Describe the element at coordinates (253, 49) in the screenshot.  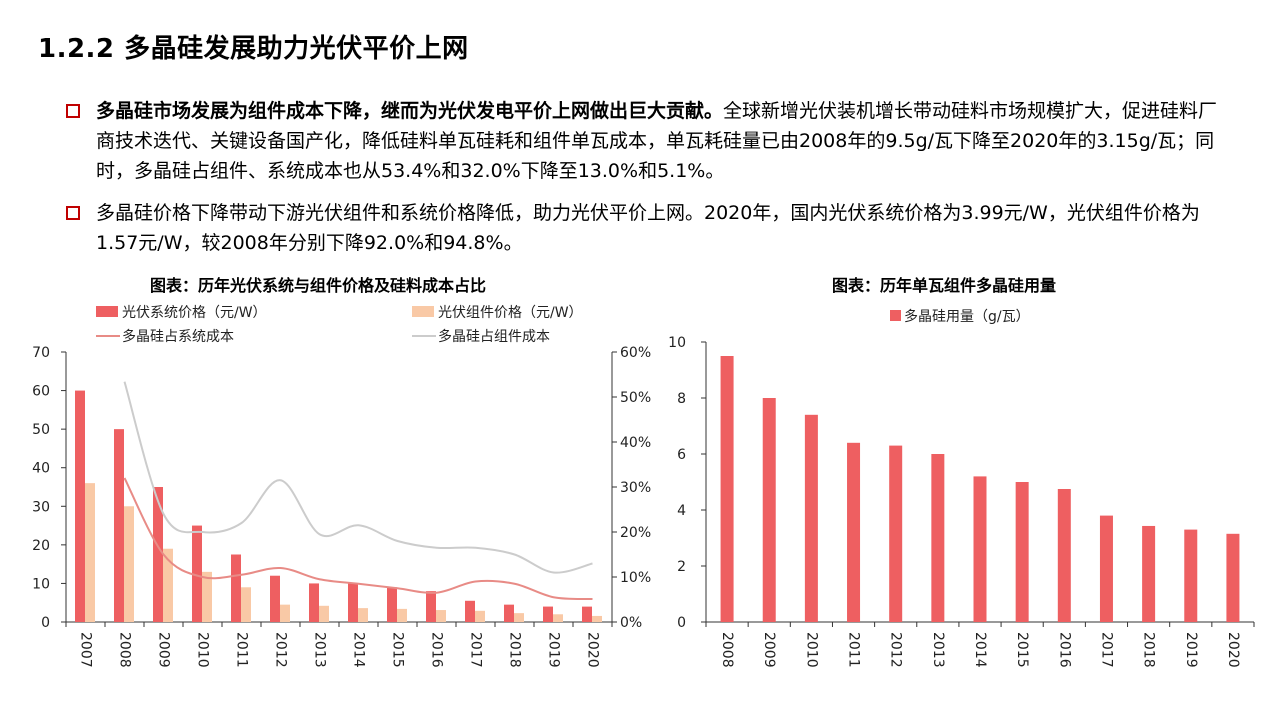
I see `page-title: 1.2.2 多晶硅发展助力光伏平价上网` at that location.